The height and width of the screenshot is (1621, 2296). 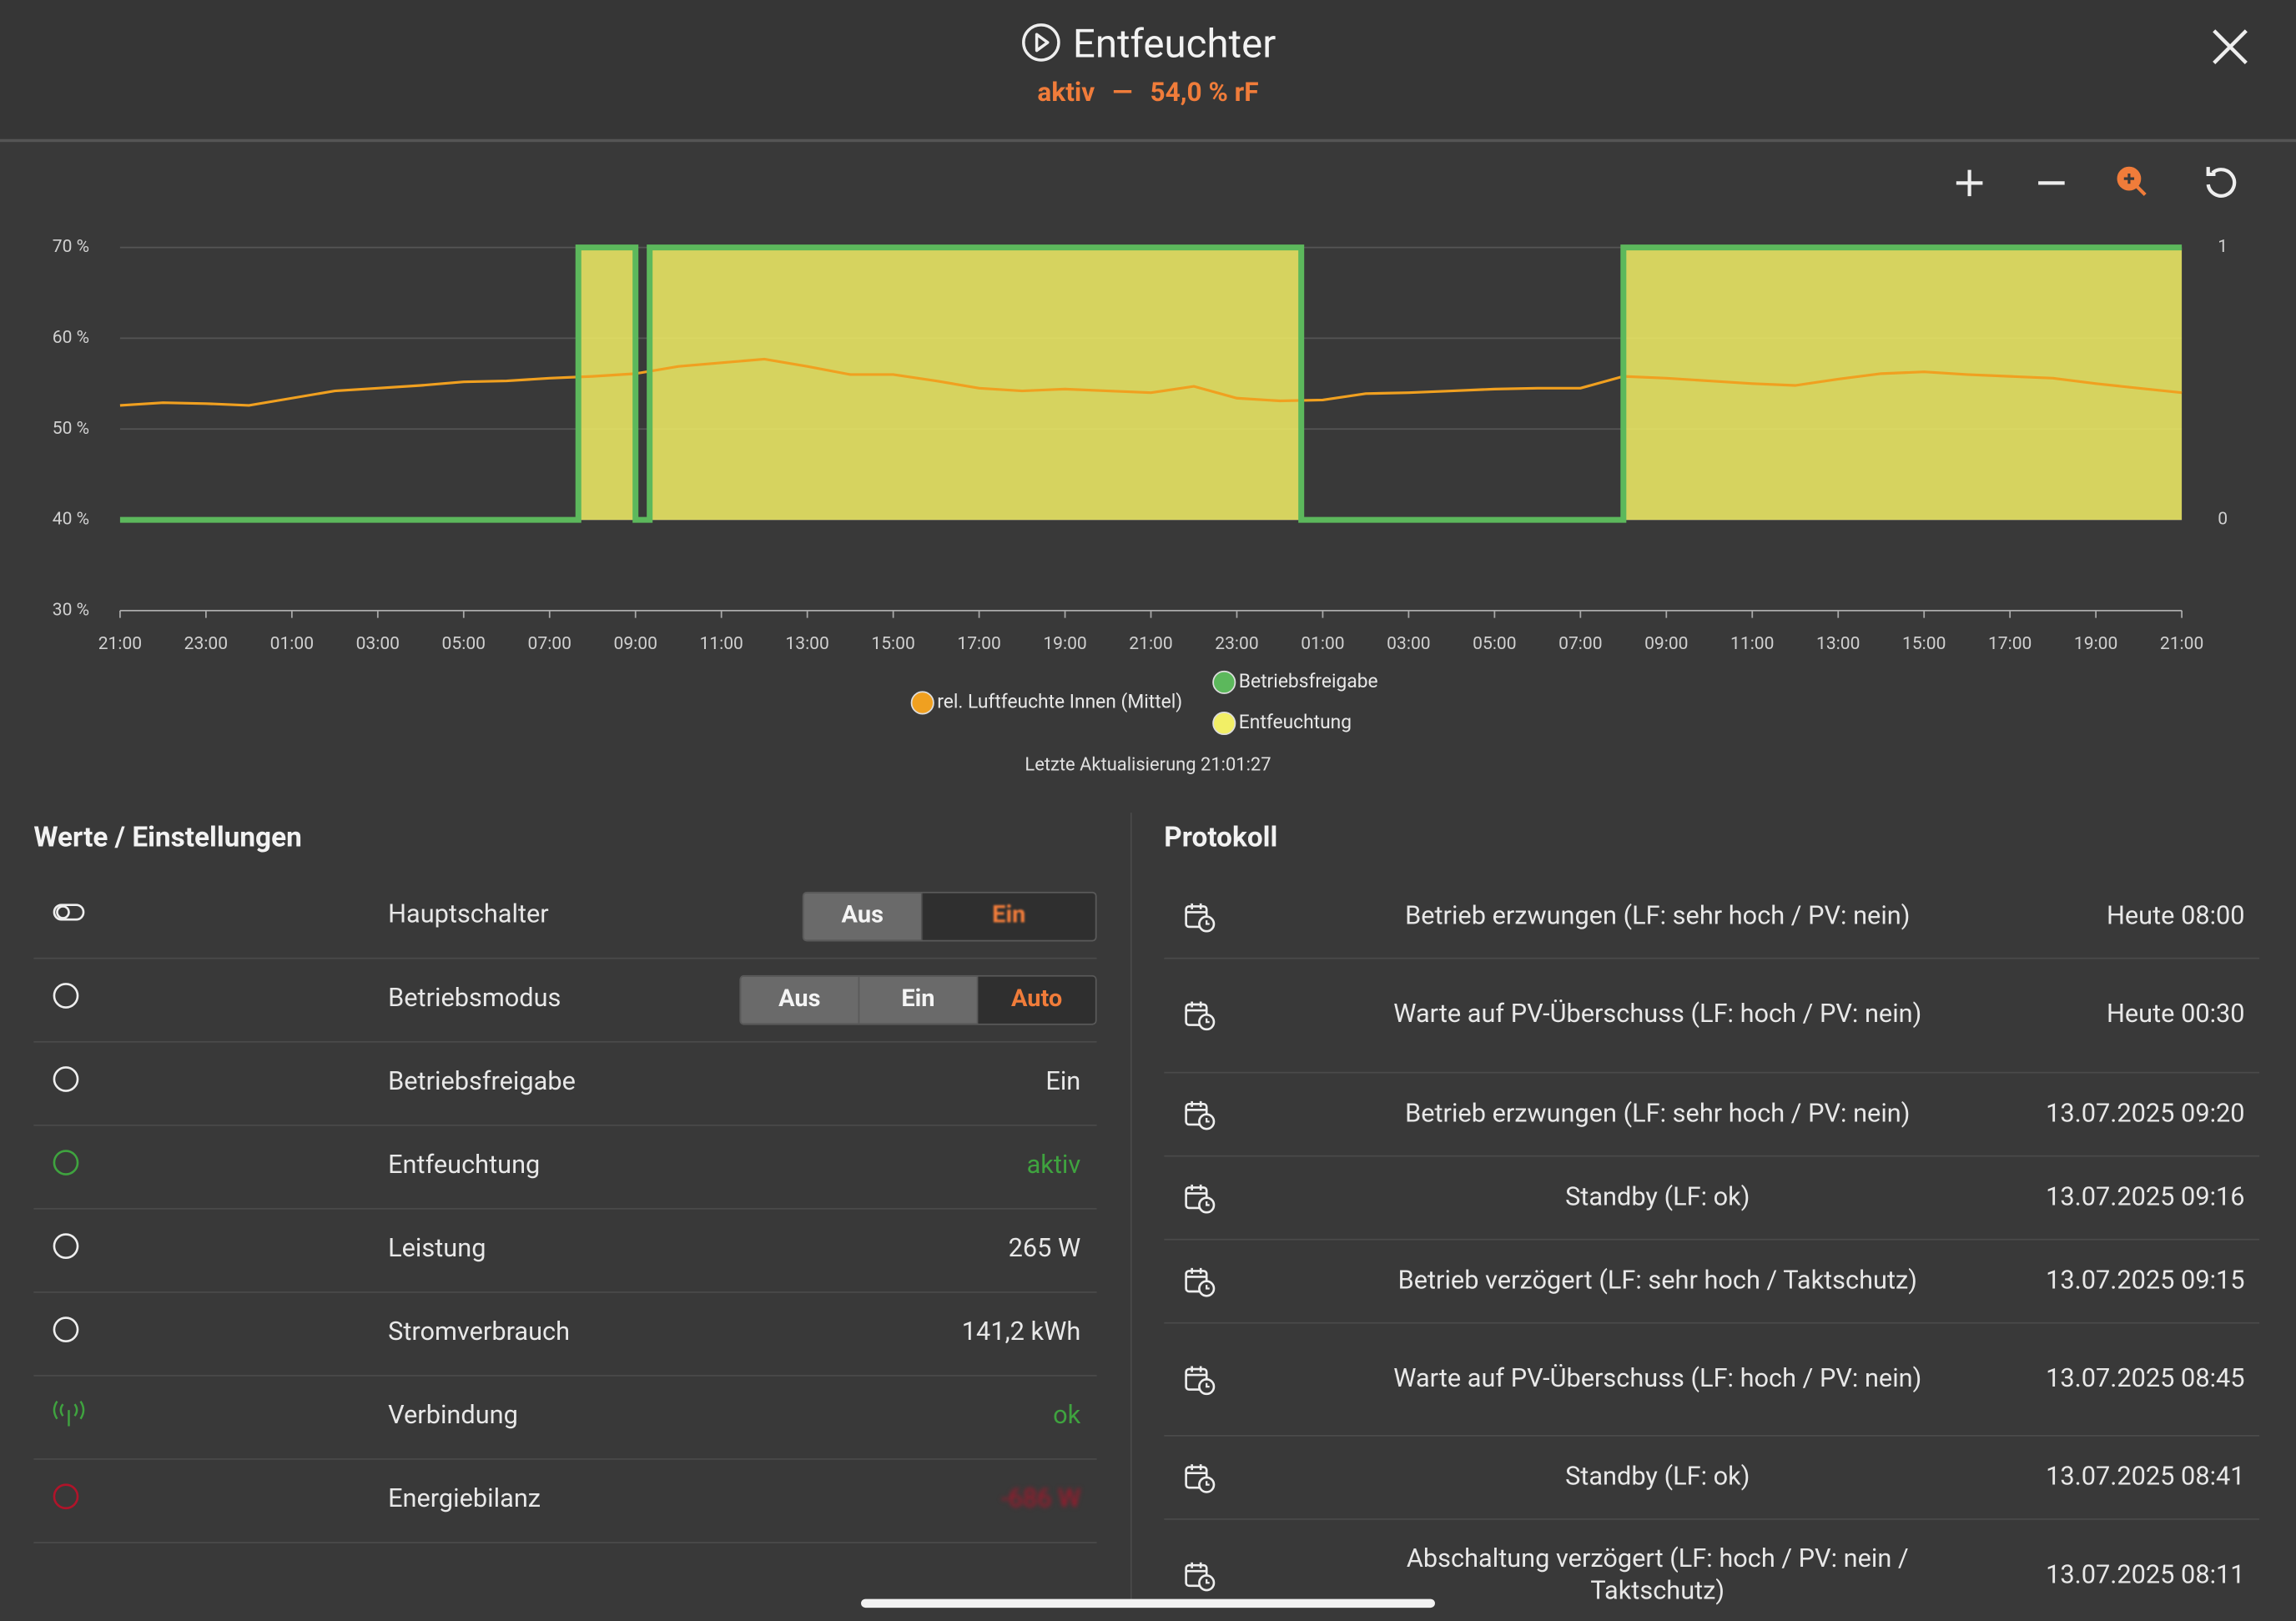 What do you see at coordinates (1657, 1197) in the screenshot?
I see `entry-text: Standby (LF: ok)` at bounding box center [1657, 1197].